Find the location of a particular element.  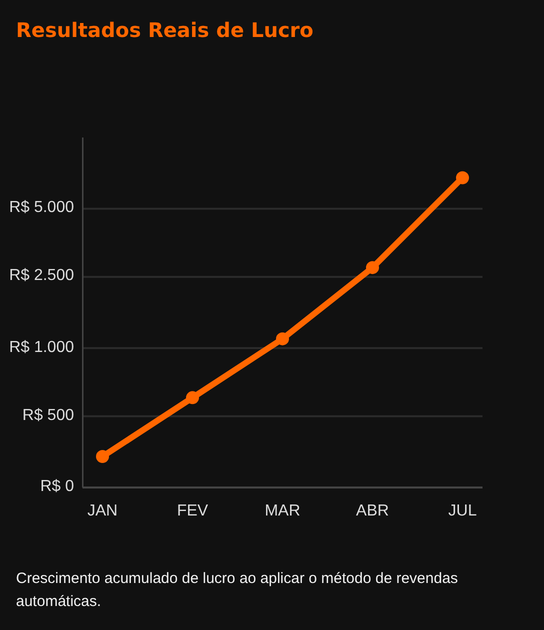

x-tick-label: FEV is located at coordinates (192, 511).